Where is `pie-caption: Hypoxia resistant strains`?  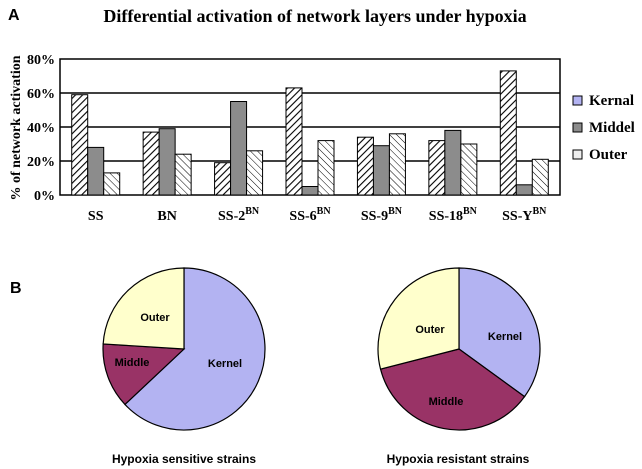 pie-caption: Hypoxia resistant strains is located at coordinates (458, 459).